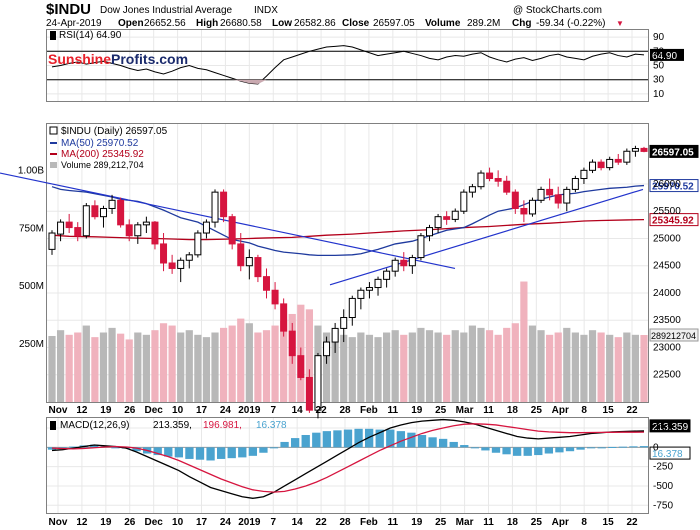 This screenshot has height=530, width=700. What do you see at coordinates (222, 425) in the screenshot?
I see `signal-value: 196.981,` at bounding box center [222, 425].